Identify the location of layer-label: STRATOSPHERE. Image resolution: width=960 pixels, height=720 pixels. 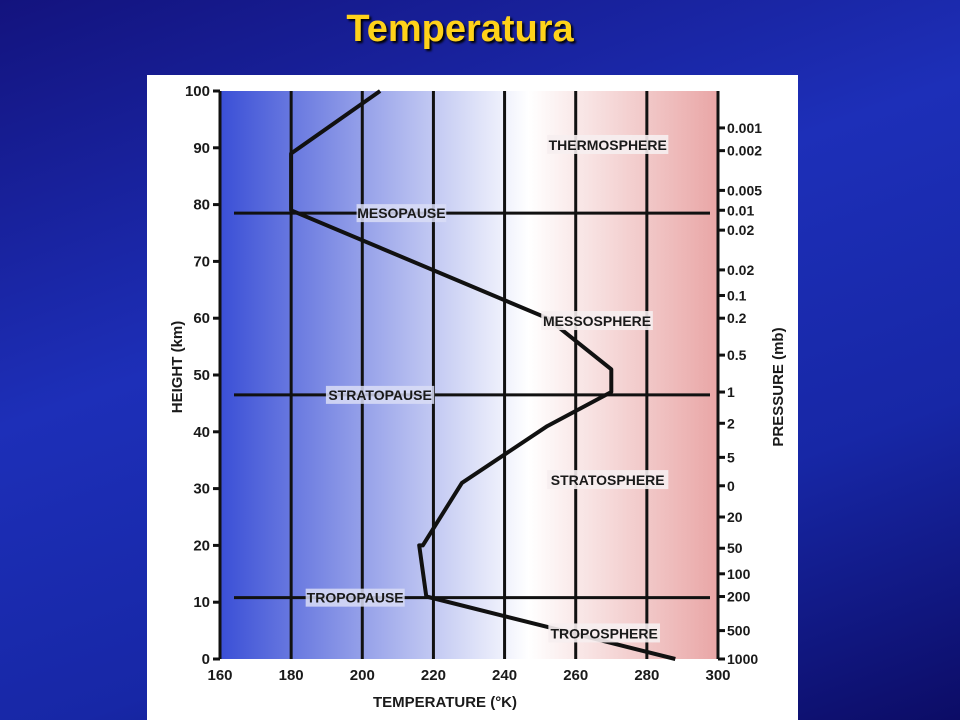
(608, 480).